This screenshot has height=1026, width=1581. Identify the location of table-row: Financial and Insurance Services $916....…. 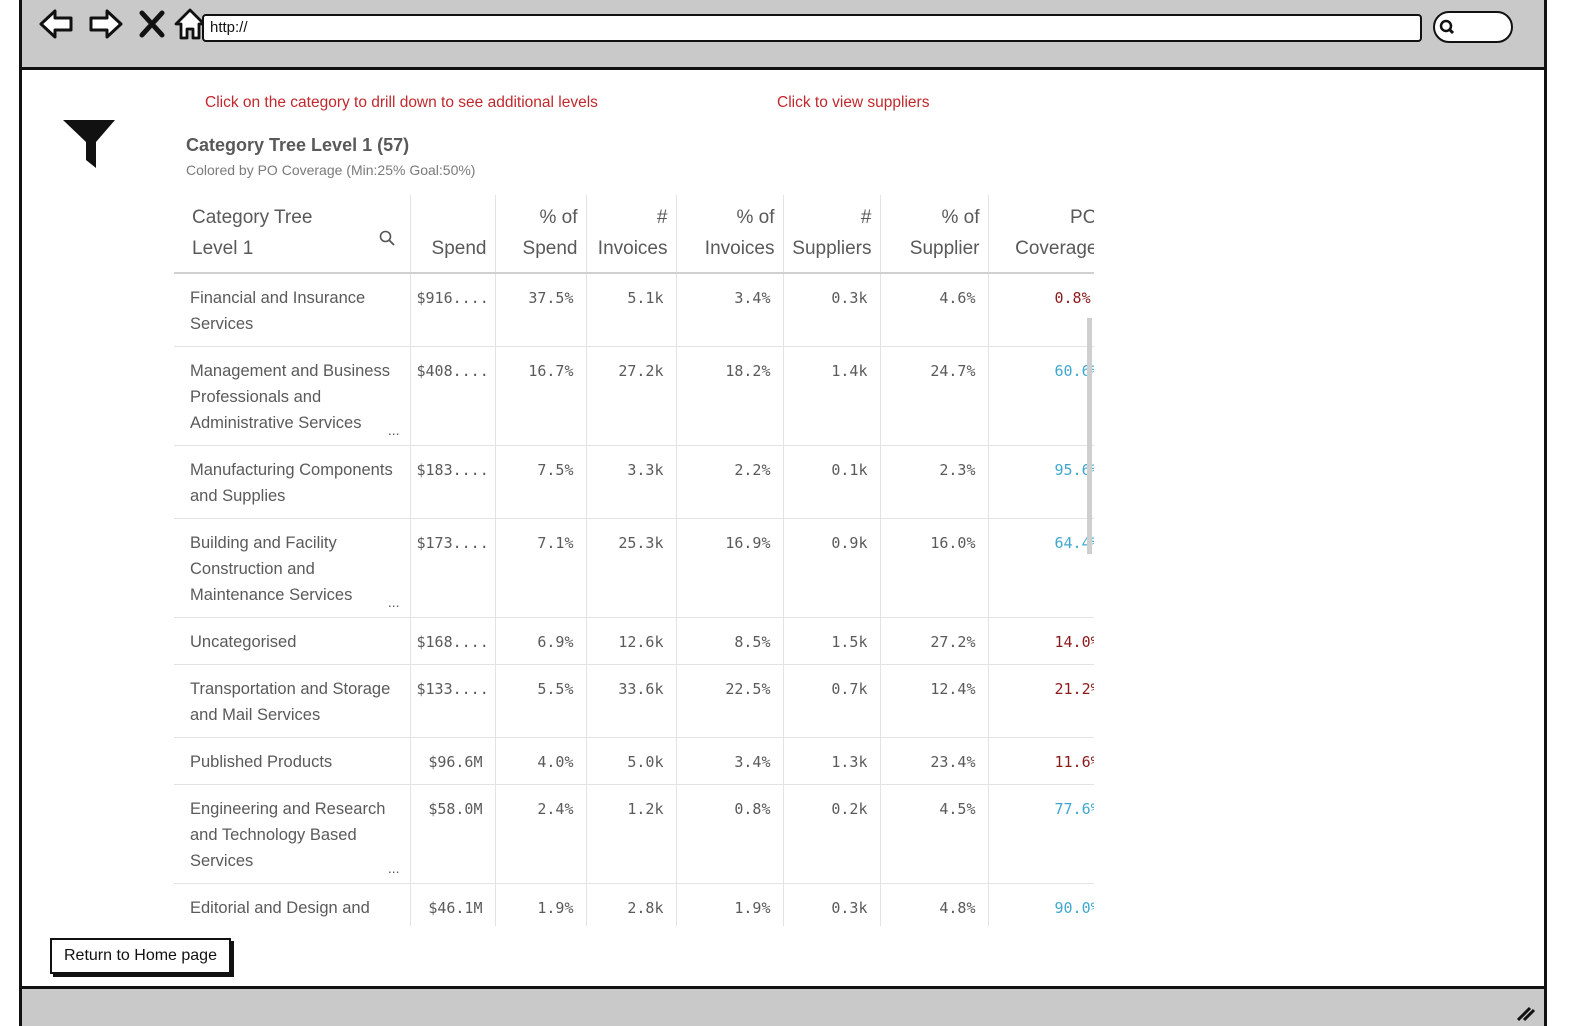
(634, 310).